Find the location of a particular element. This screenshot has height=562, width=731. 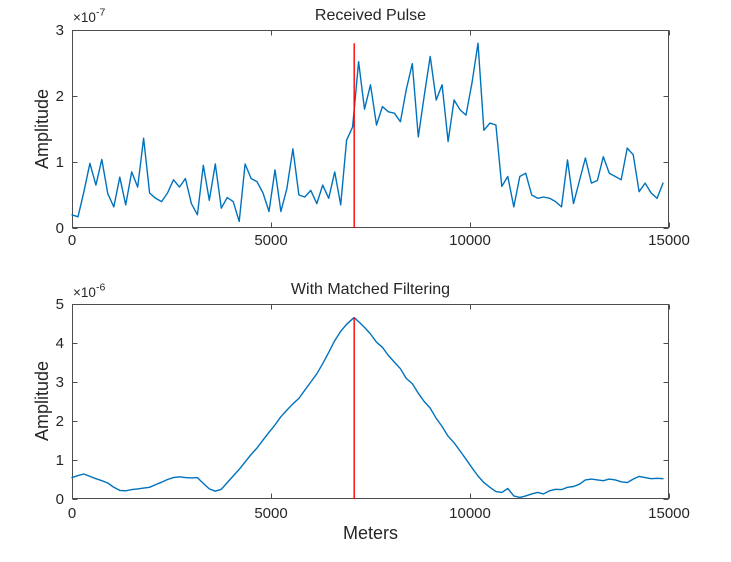

x-axis-label: Meters is located at coordinates (370, 533).